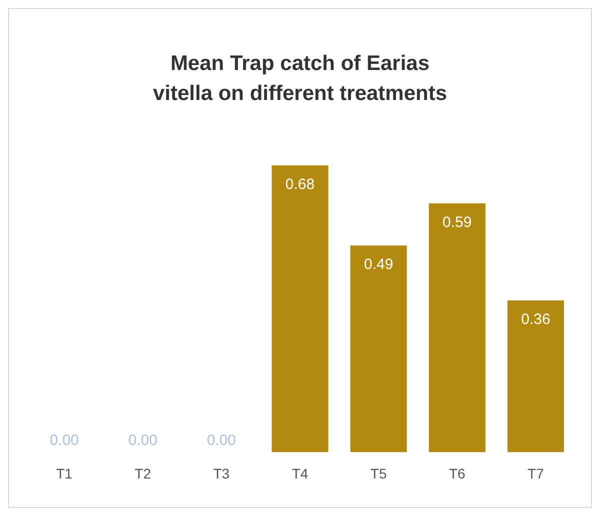  What do you see at coordinates (378, 473) in the screenshot?
I see `x-tick-label: T5` at bounding box center [378, 473].